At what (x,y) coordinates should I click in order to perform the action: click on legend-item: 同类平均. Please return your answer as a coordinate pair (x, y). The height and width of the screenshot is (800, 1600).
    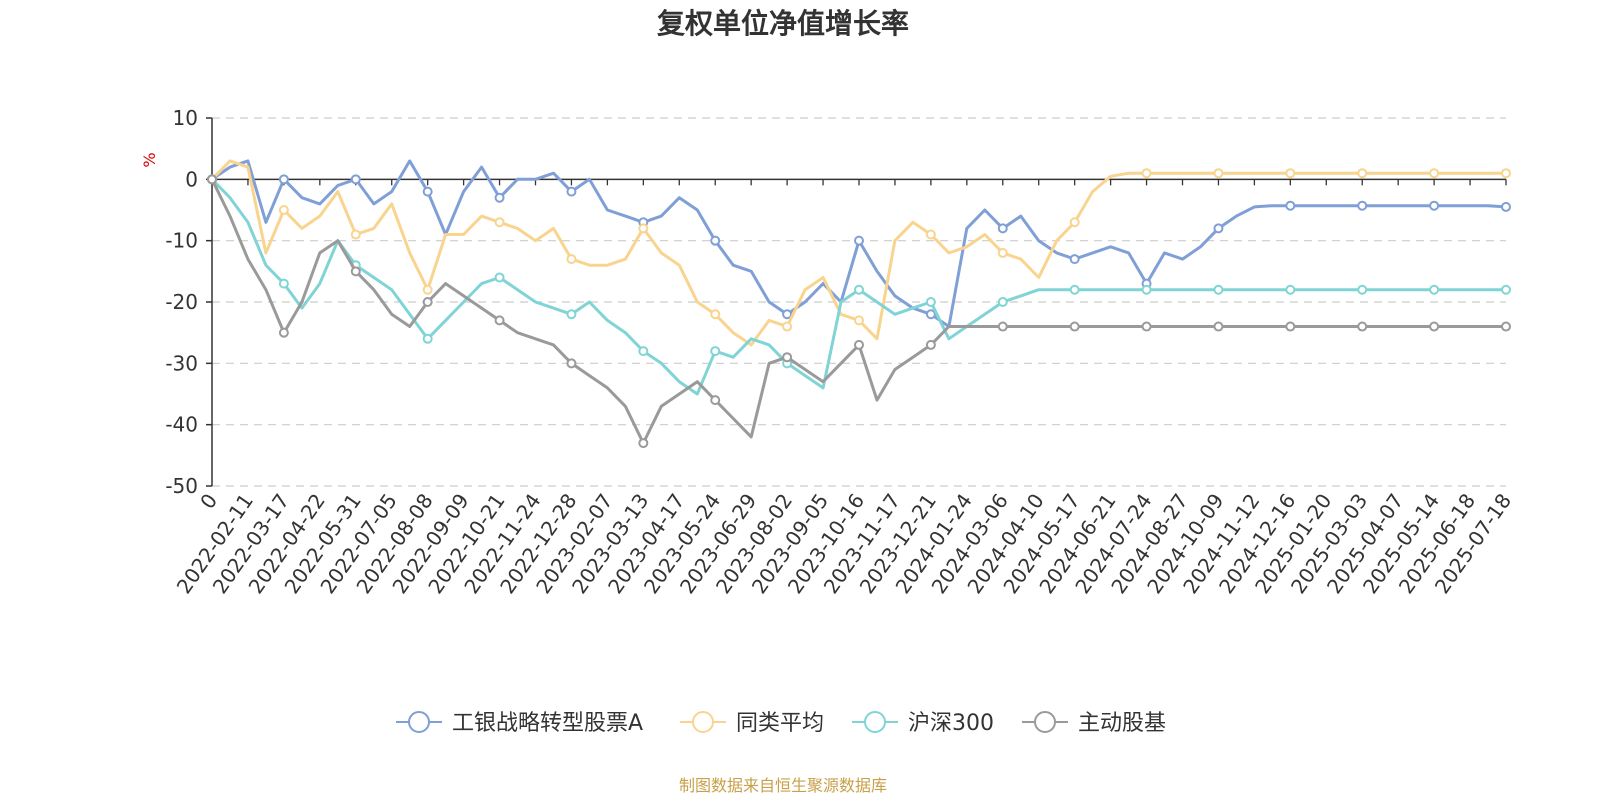
    Looking at the image, I should click on (752, 723).